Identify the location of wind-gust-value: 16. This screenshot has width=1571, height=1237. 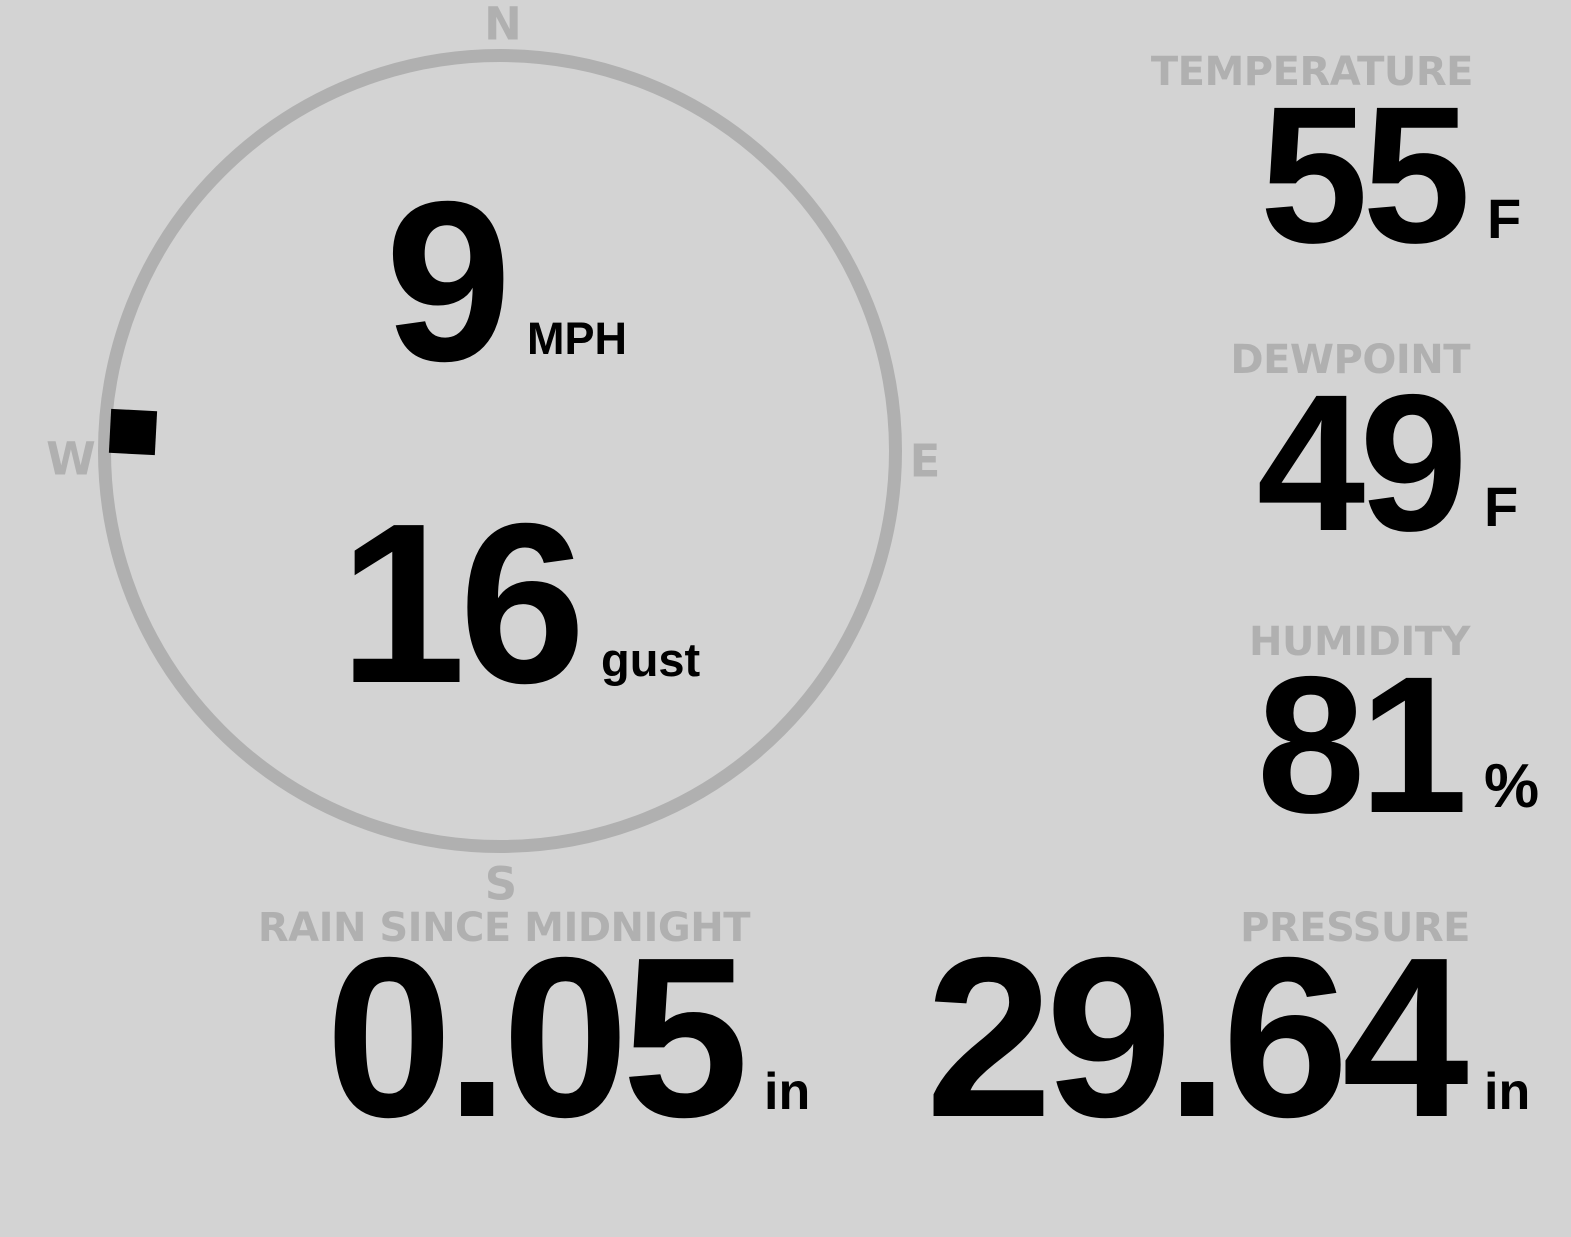
(462, 604).